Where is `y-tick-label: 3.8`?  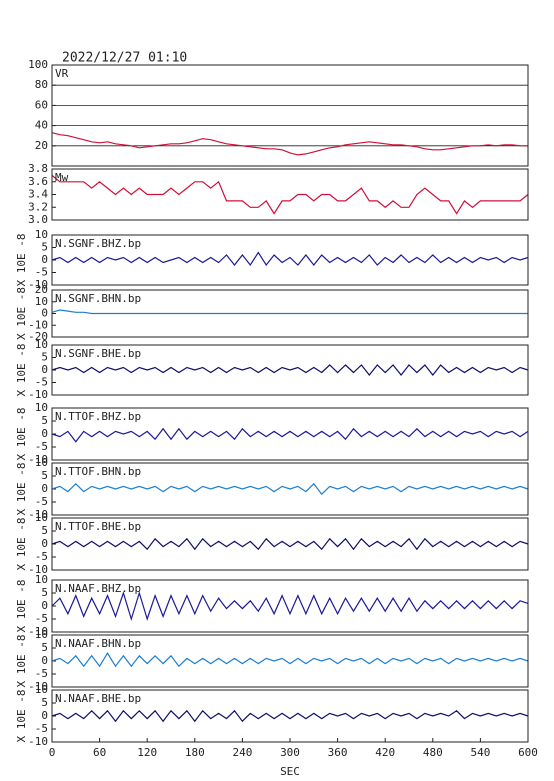
y-tick-label: 3.8 is located at coordinates (38, 168).